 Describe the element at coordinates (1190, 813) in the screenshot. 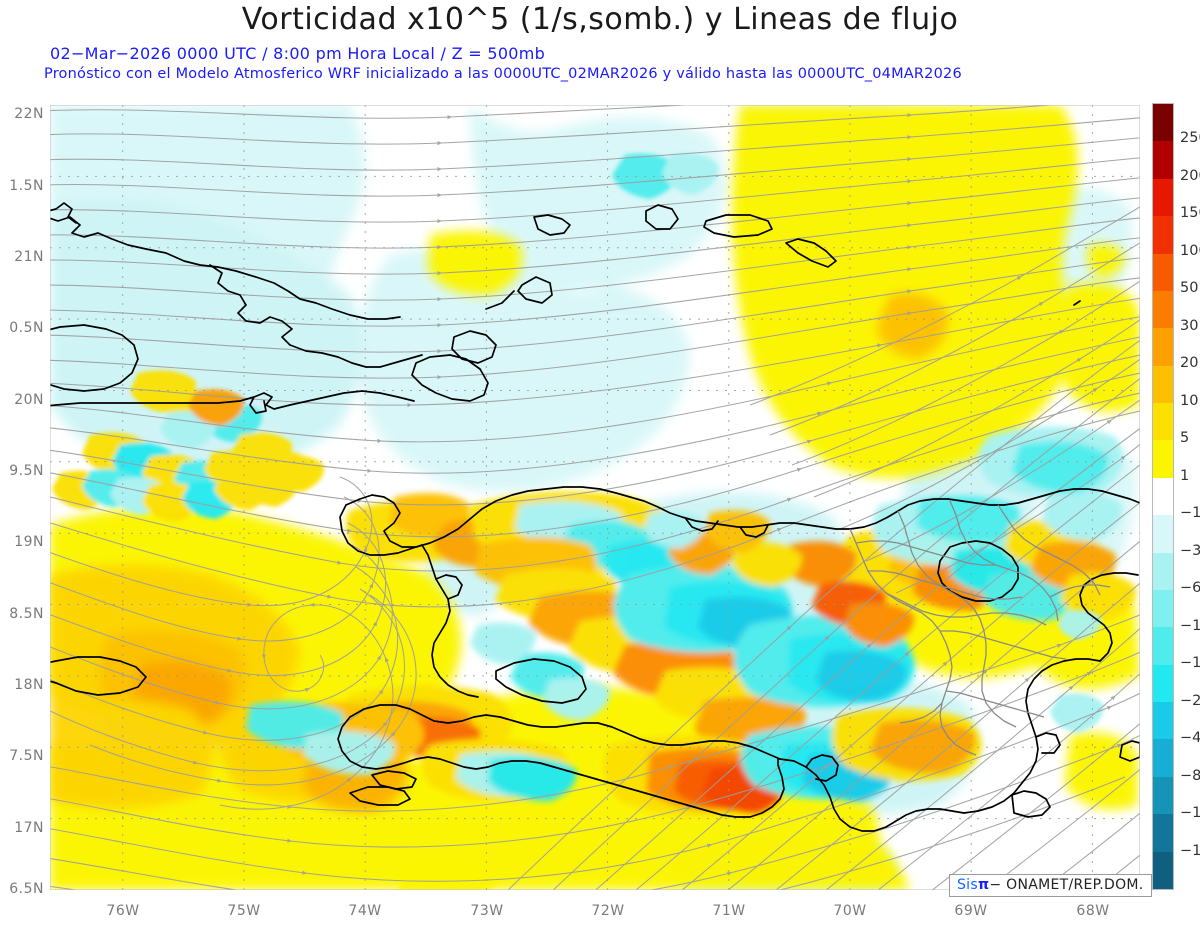

I see `colorbar-tick-label: −120` at that location.